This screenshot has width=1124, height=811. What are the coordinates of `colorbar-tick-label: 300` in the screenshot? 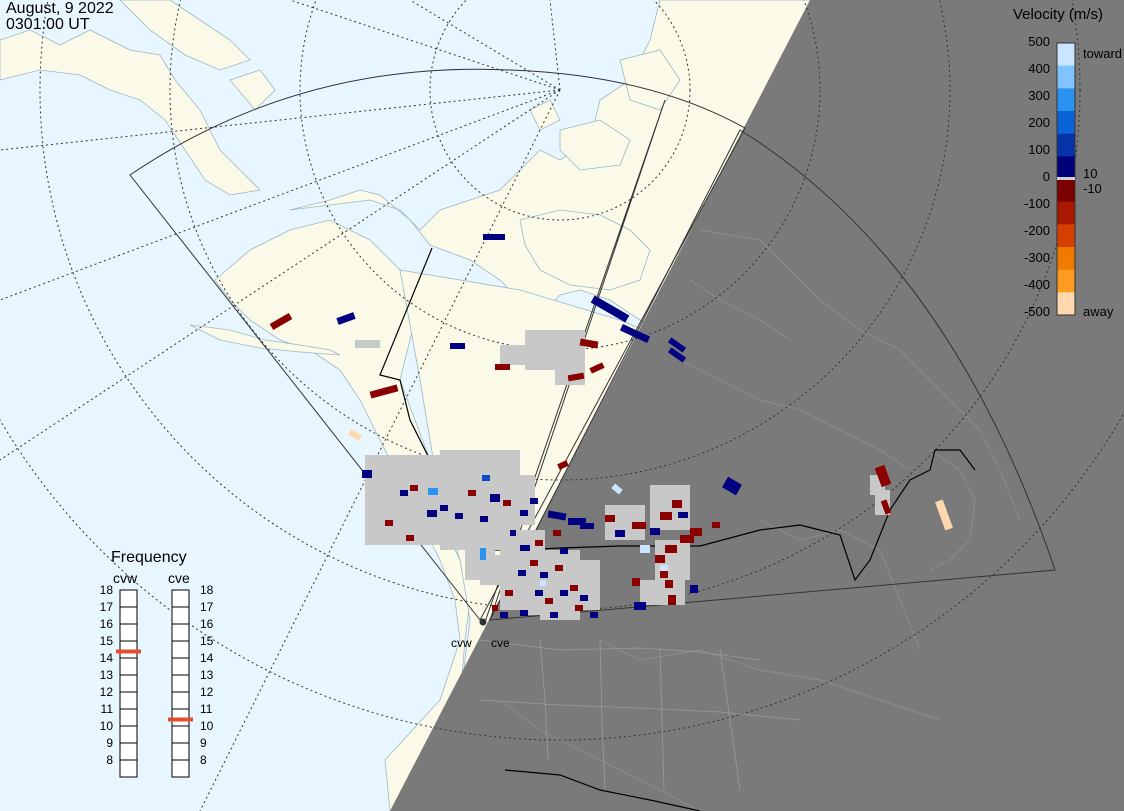 It's located at (1039, 95).